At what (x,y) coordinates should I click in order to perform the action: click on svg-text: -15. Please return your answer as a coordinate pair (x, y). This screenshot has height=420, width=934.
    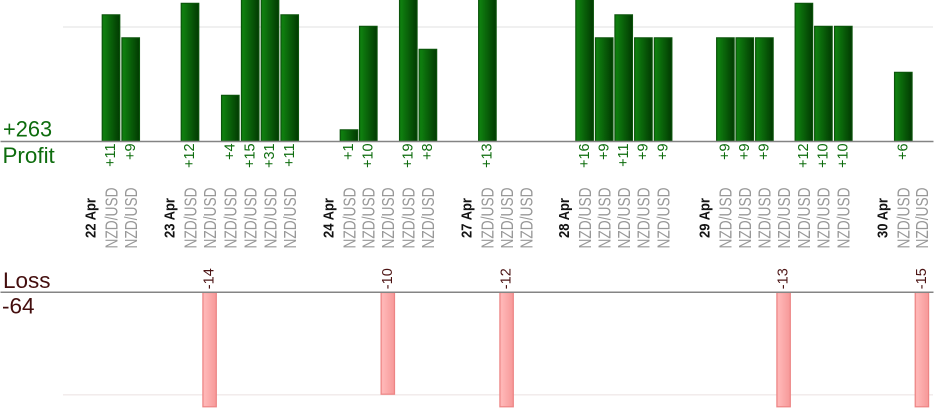
    Looking at the image, I should click on (922, 278).